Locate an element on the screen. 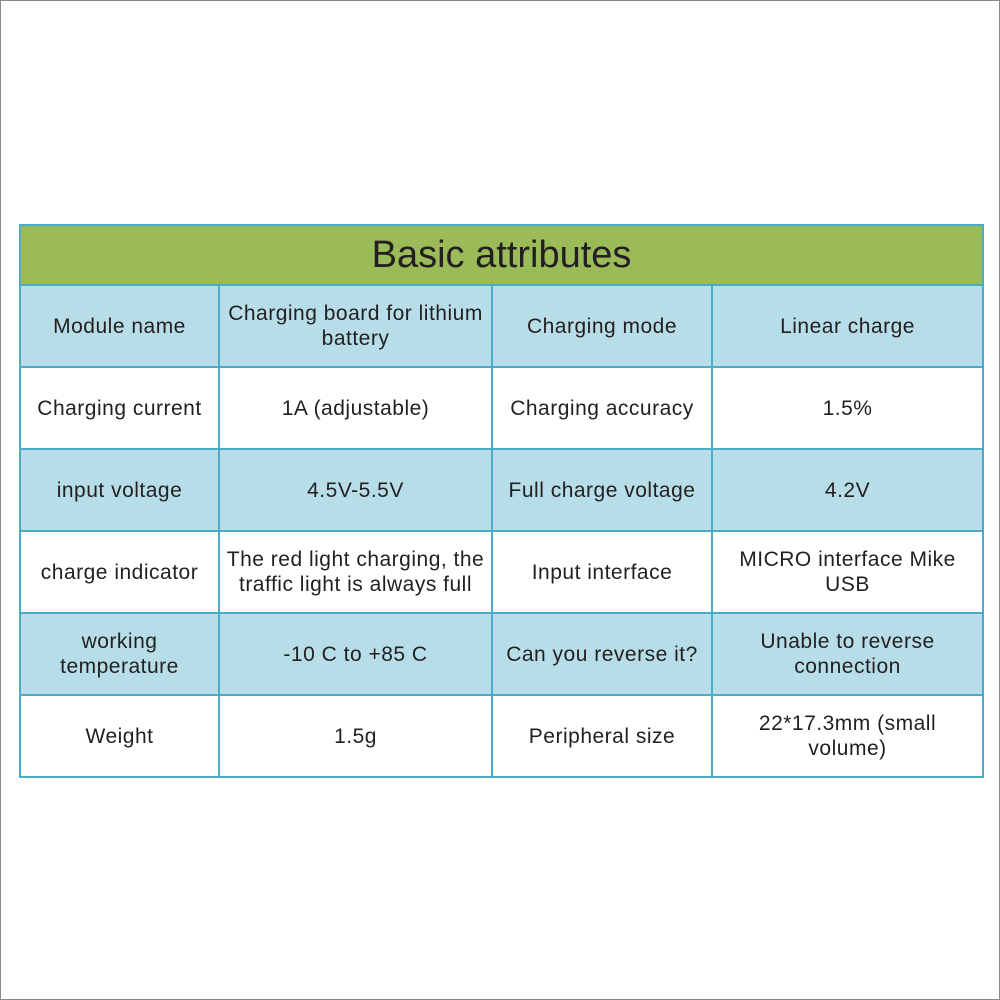 The width and height of the screenshot is (1000, 1000). attribute-value: Charging board for lithium battery is located at coordinates (355, 326).